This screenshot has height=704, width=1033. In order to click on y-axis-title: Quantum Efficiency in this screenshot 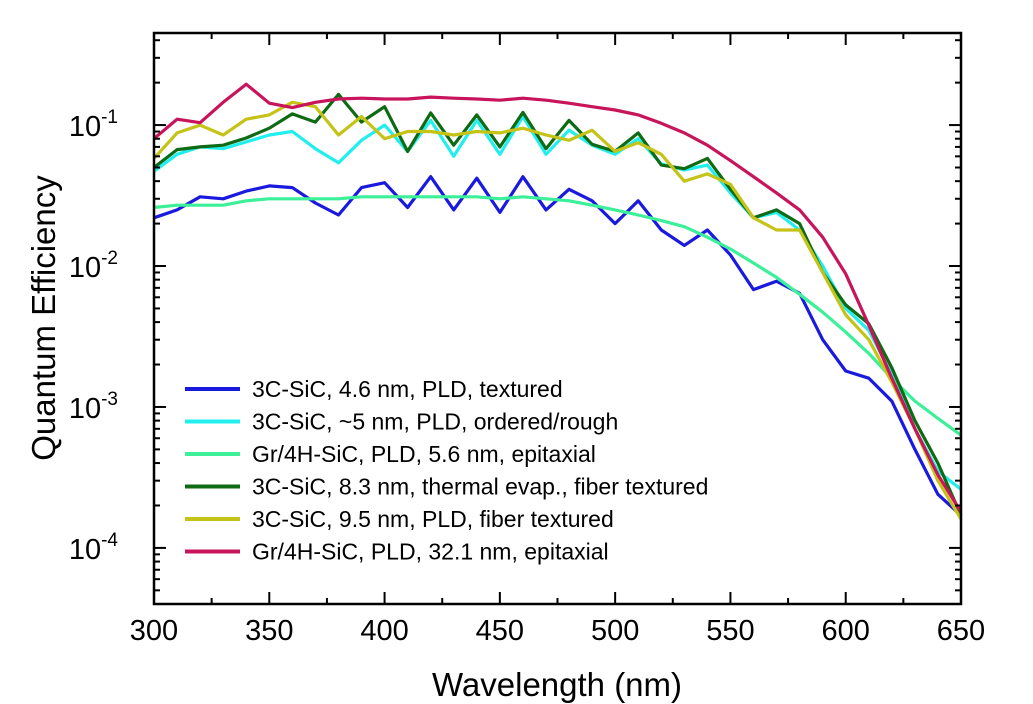, I will do `click(43, 318)`.